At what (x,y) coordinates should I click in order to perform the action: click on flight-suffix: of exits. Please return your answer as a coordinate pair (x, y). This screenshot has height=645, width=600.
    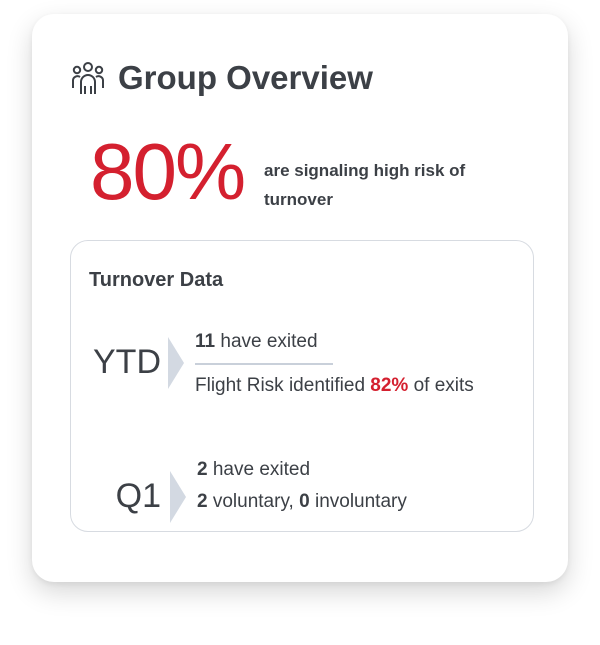
    Looking at the image, I should click on (441, 385).